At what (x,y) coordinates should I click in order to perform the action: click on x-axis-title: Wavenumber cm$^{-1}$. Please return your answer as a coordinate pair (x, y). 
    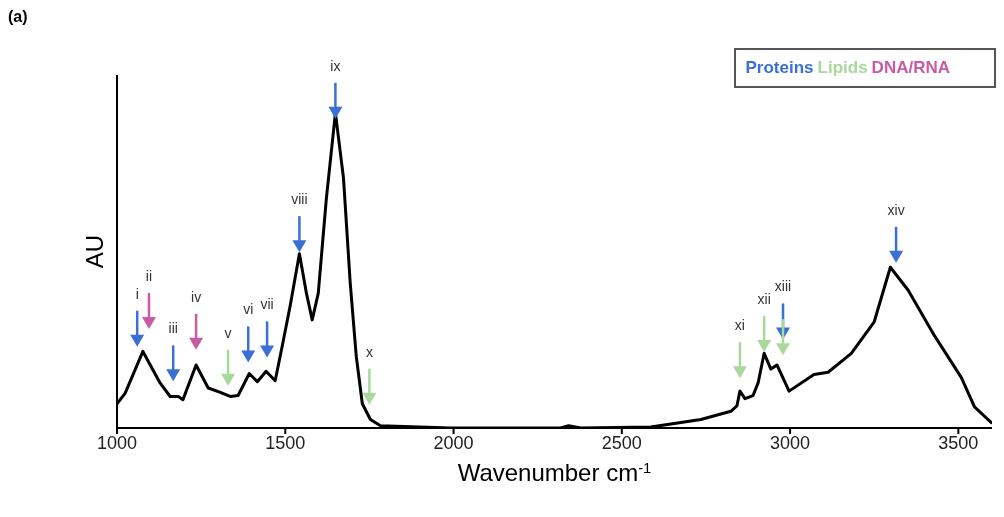
    Looking at the image, I should click on (554, 472).